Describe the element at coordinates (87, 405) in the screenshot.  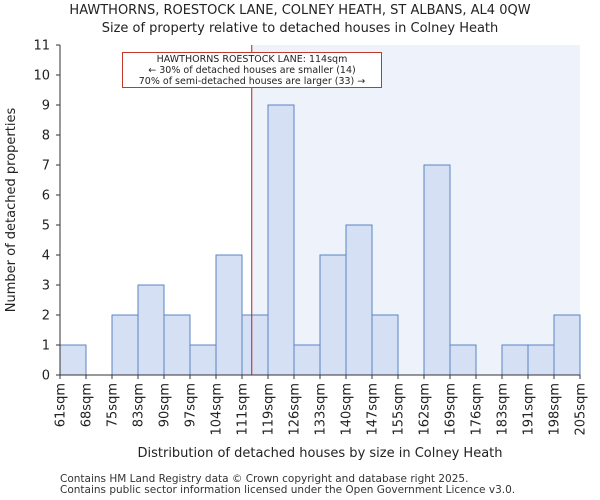
I see `x-tick-label: 68sqm` at that location.